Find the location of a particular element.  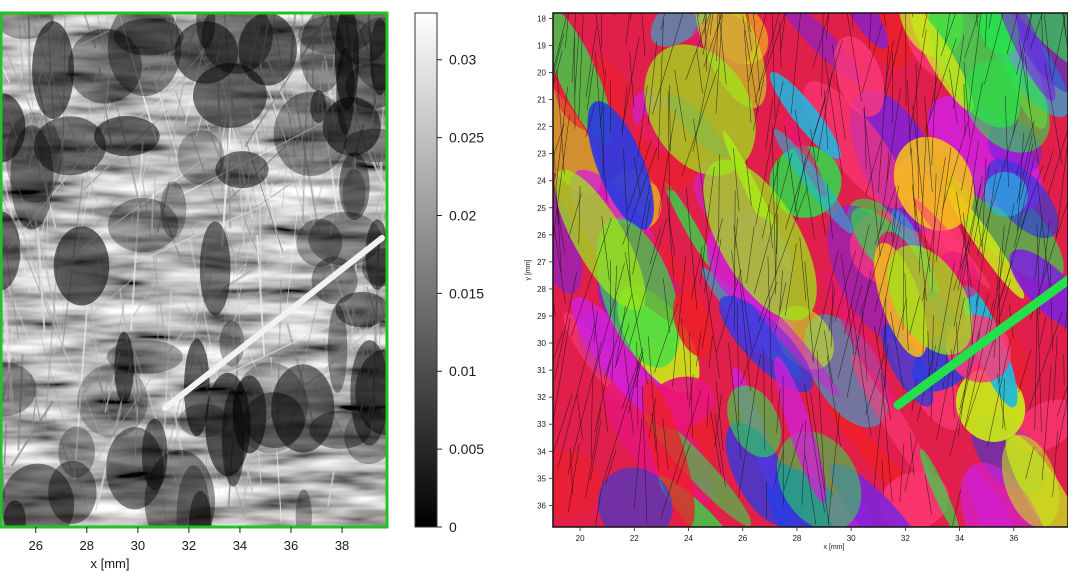

colorbar-tick-label: 0.01 is located at coordinates (462, 371).